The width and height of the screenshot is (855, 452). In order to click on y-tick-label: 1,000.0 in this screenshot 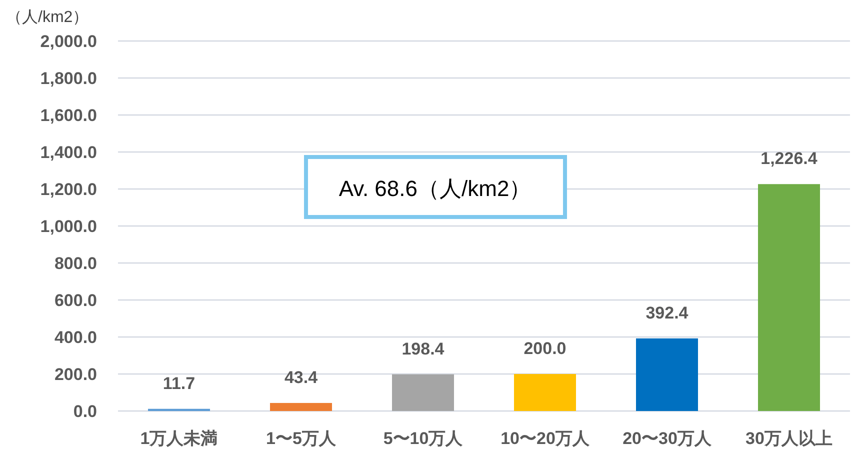, I will do `click(68, 226)`.